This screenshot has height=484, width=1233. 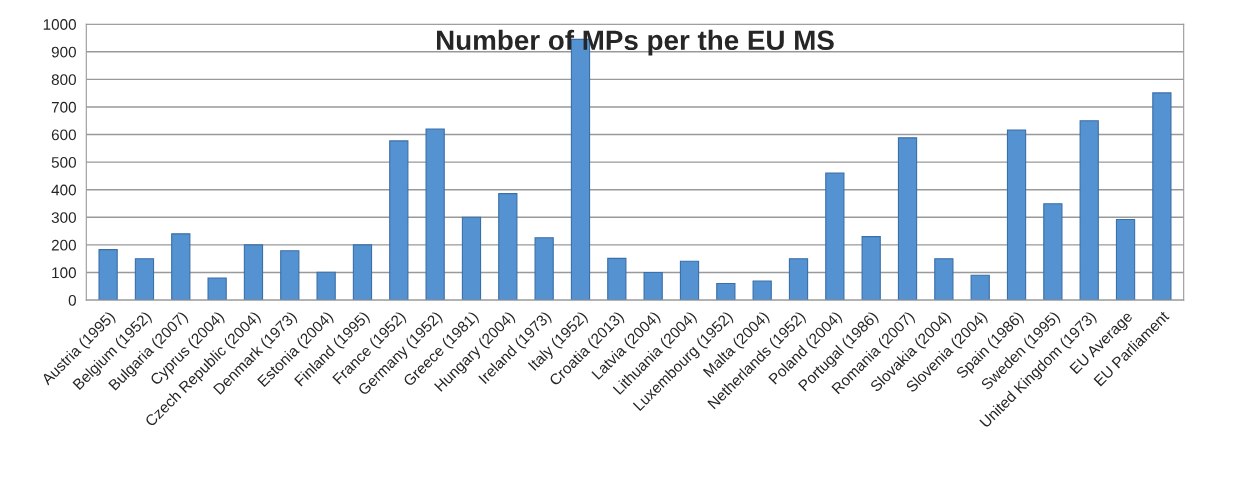 What do you see at coordinates (63, 107) in the screenshot?
I see `y-tick-label: 700` at bounding box center [63, 107].